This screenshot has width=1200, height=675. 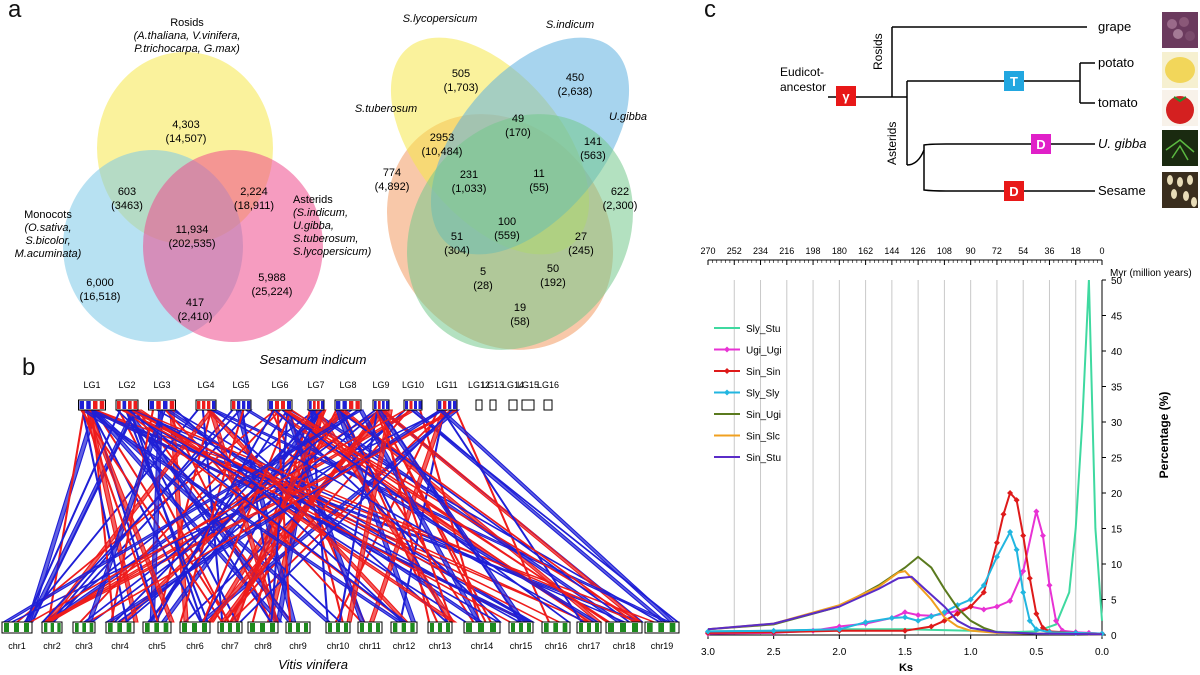 I want to click on tree-clade-rosids: Rosids, so click(x=878, y=51).